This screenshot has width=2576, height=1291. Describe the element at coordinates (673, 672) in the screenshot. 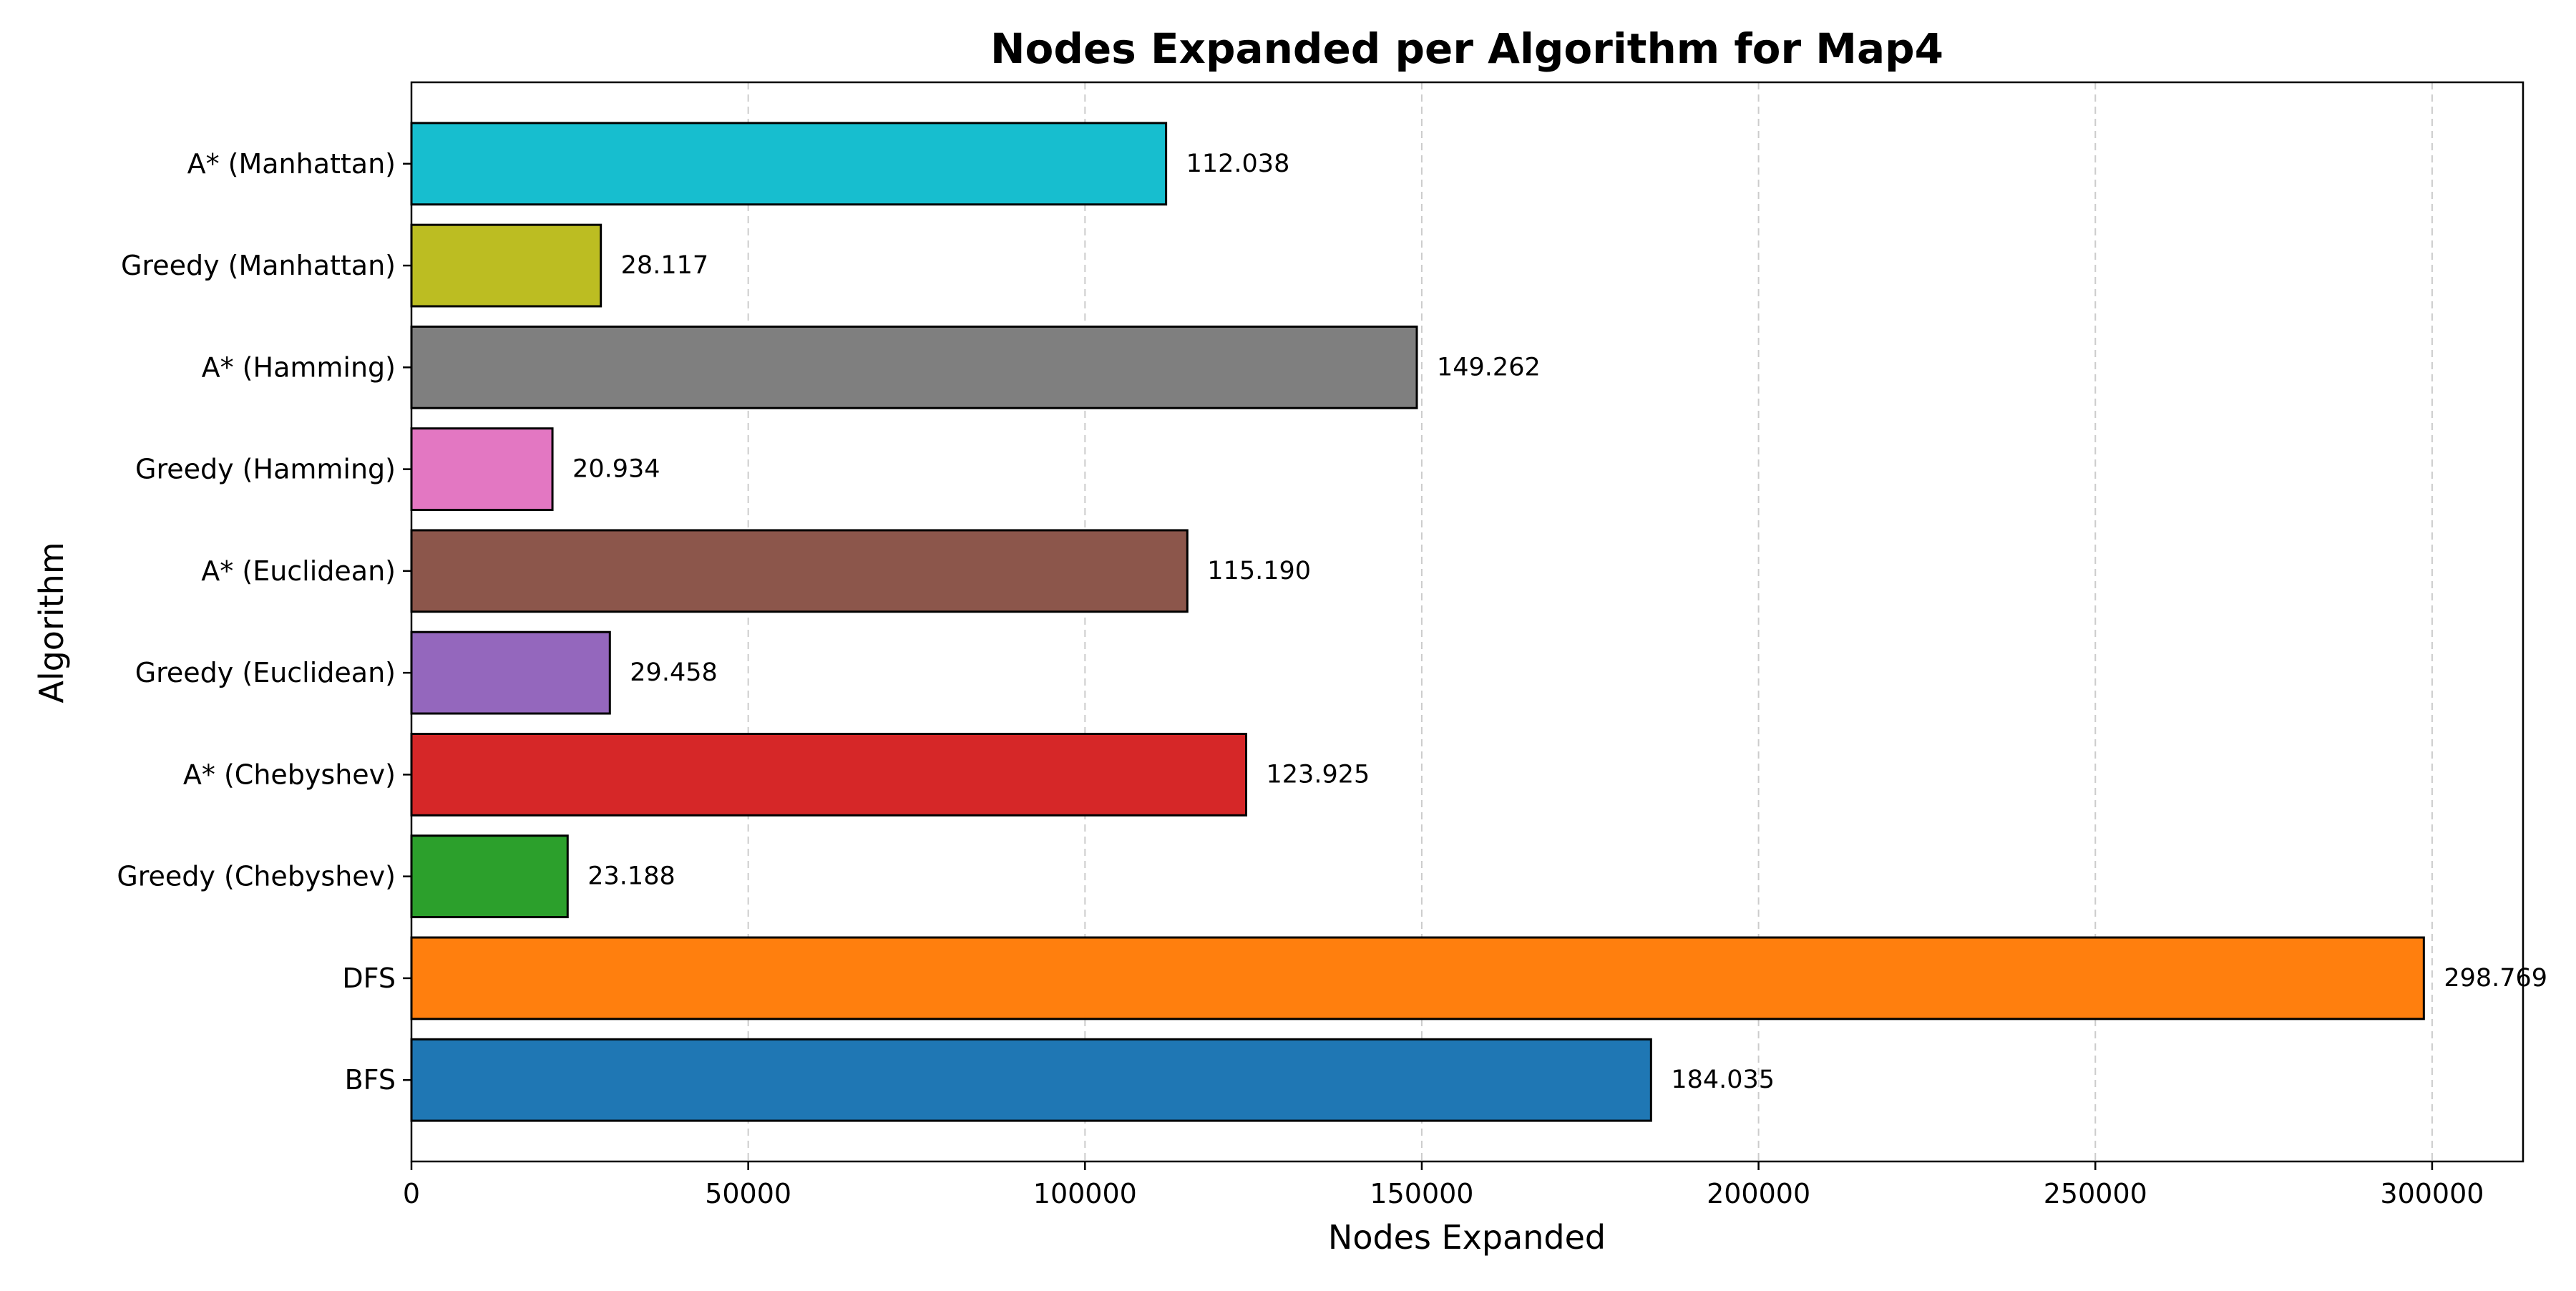

I see `value-label-4: 29.458` at that location.